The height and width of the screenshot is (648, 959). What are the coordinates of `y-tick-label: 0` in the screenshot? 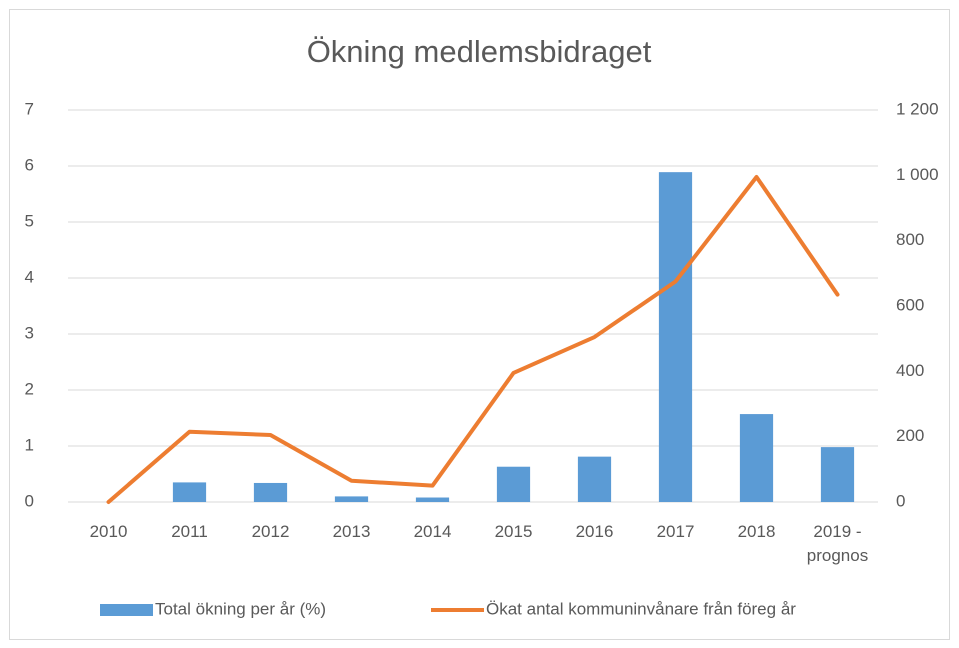 It's located at (29, 500).